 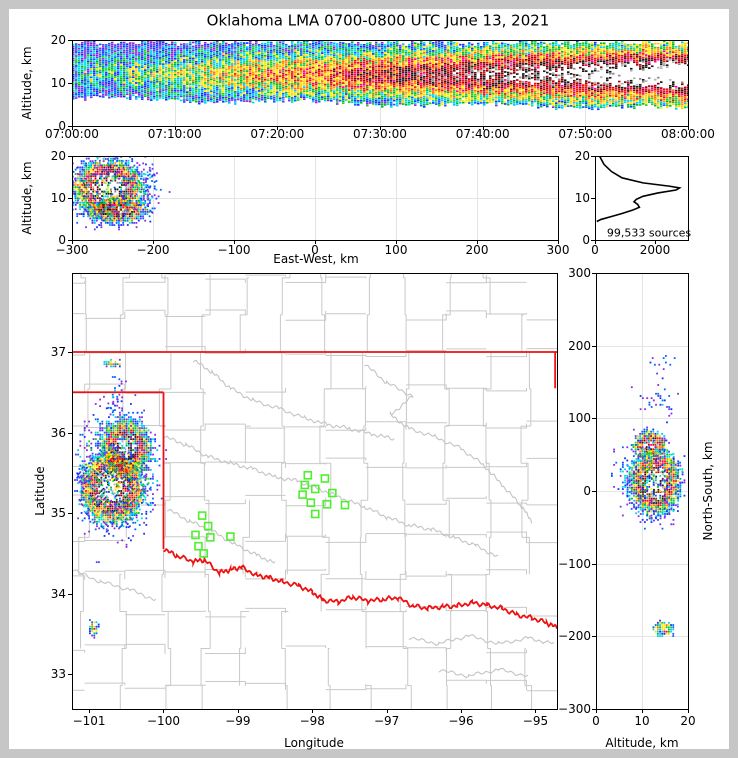 What do you see at coordinates (58, 351) in the screenshot?
I see `tick-label: 37` at bounding box center [58, 351].